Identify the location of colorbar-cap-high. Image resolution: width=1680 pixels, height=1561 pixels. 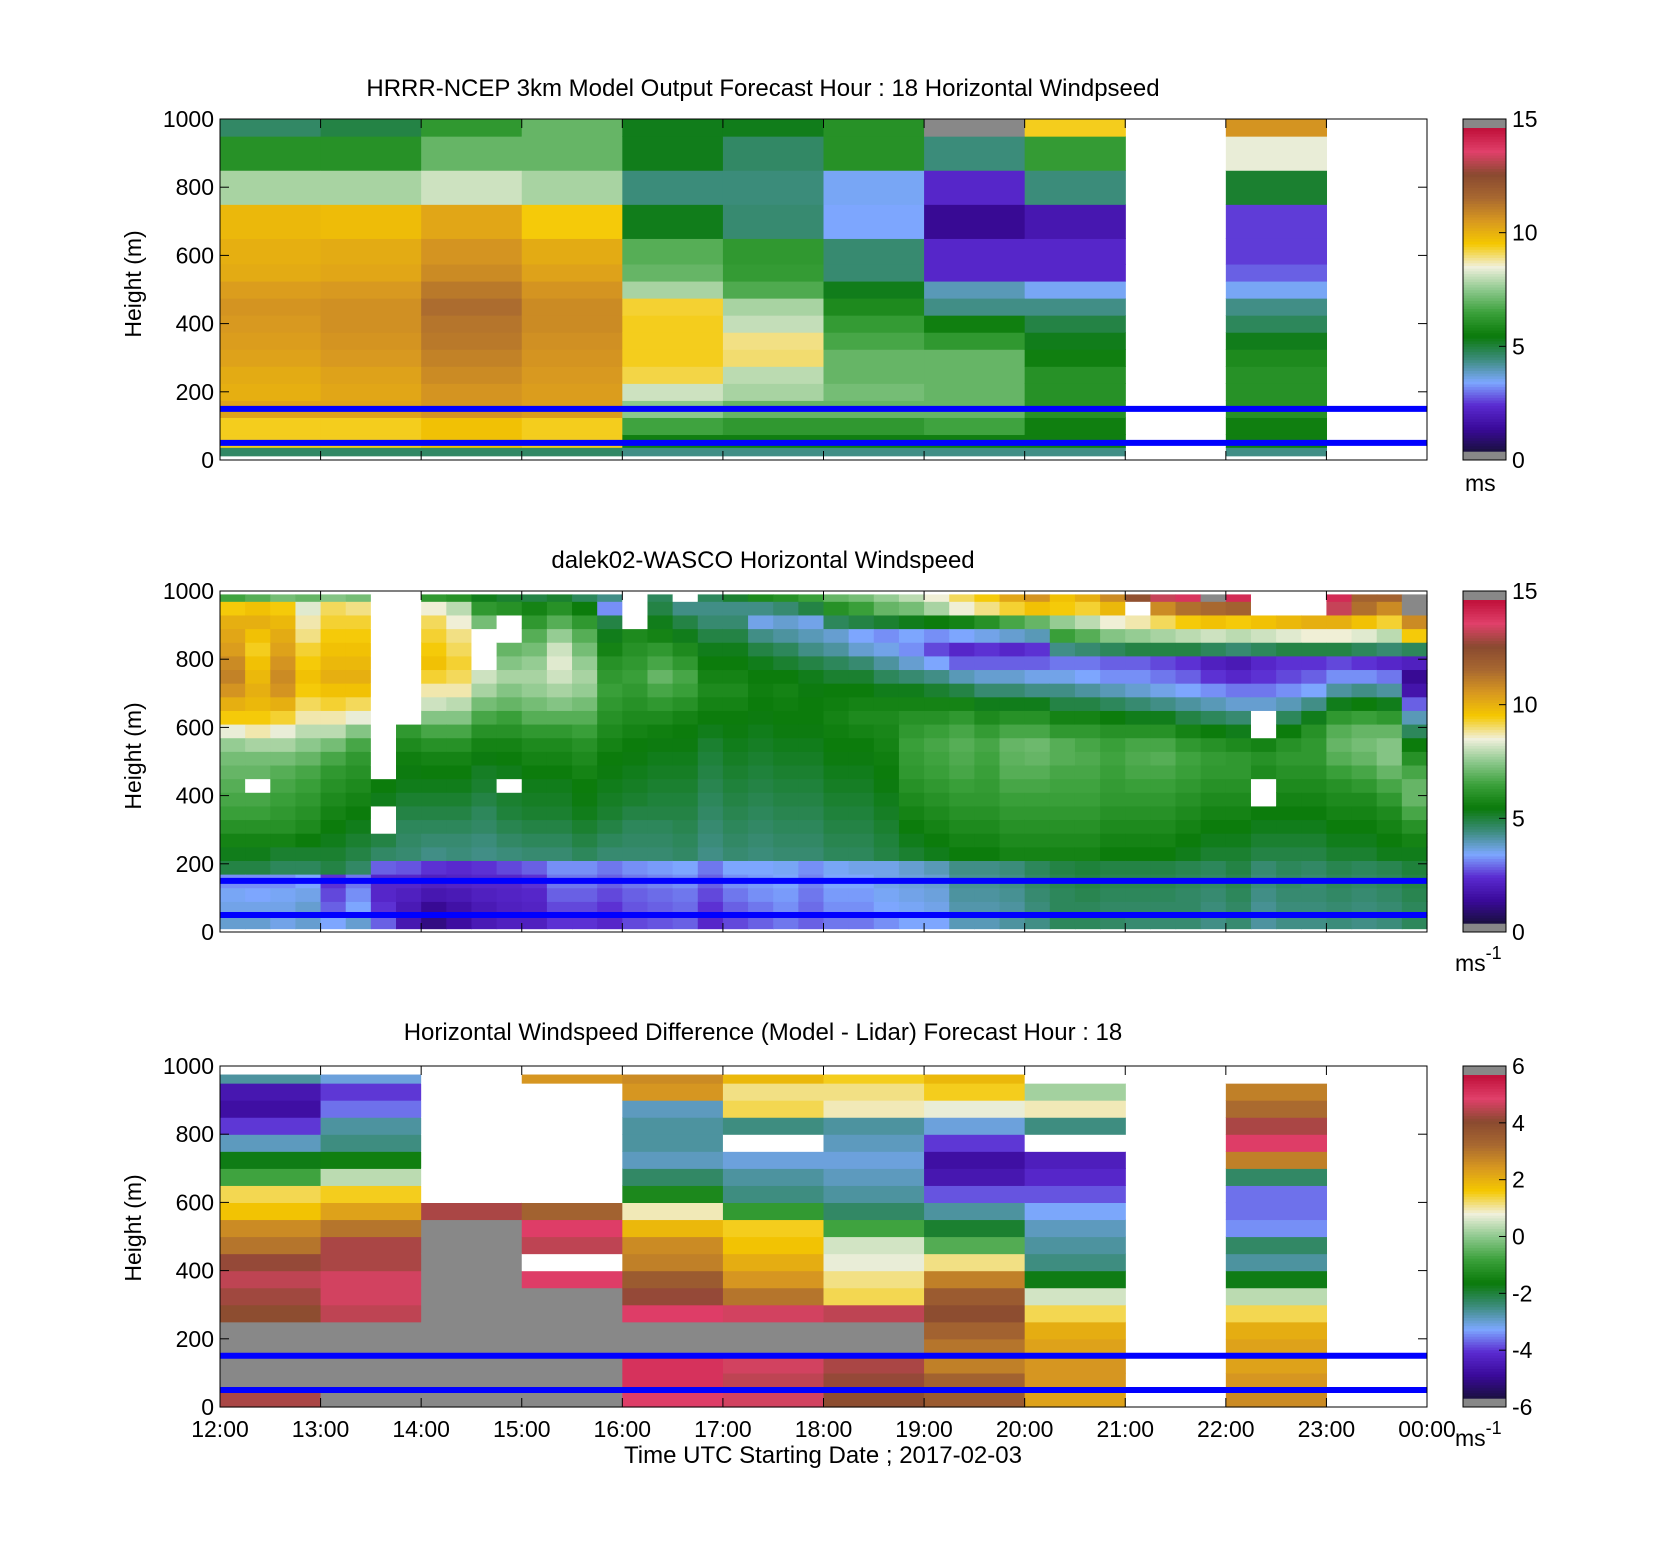
(1484, 1070).